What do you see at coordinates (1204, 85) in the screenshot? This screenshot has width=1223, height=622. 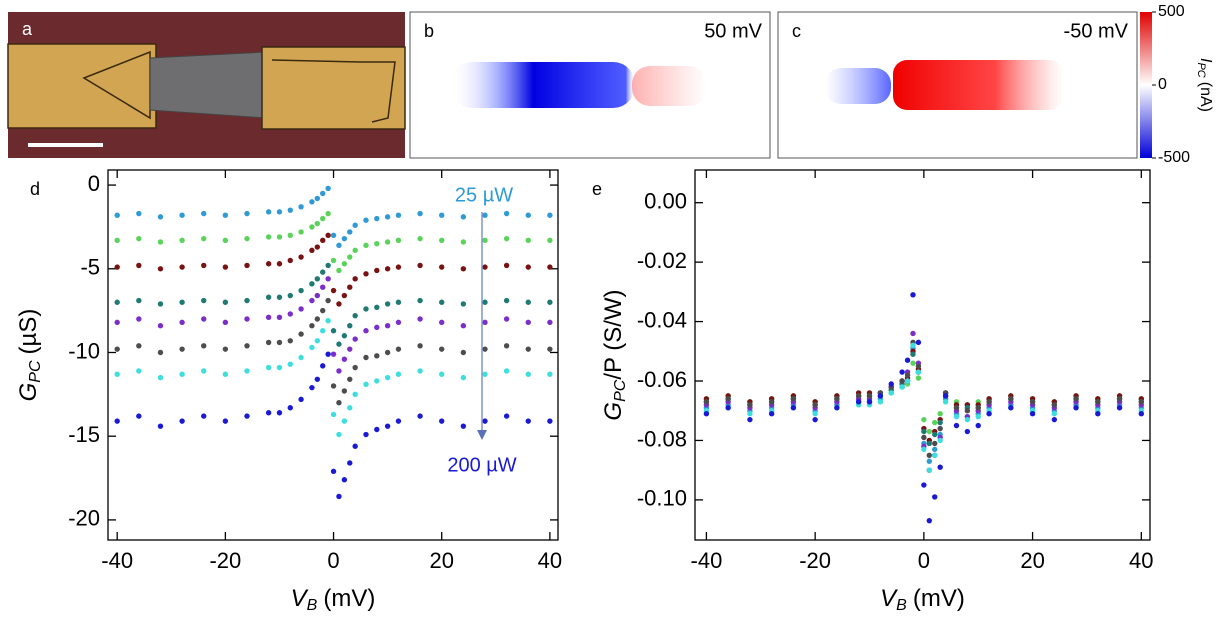 I see `colorbar-label: IPC (nA)` at bounding box center [1204, 85].